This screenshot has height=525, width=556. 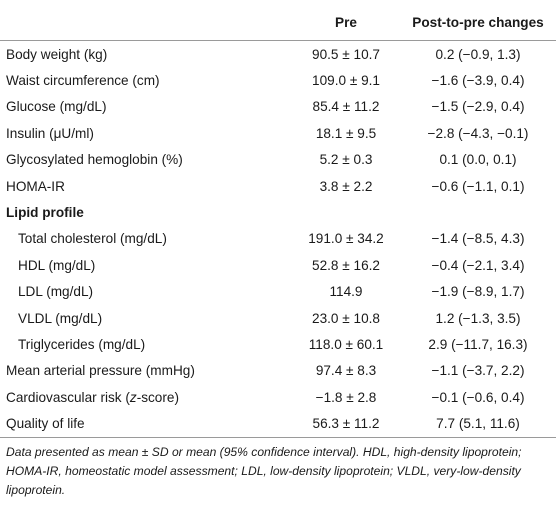 I want to click on row-label: Glucose (mg/dL), so click(x=56, y=107).